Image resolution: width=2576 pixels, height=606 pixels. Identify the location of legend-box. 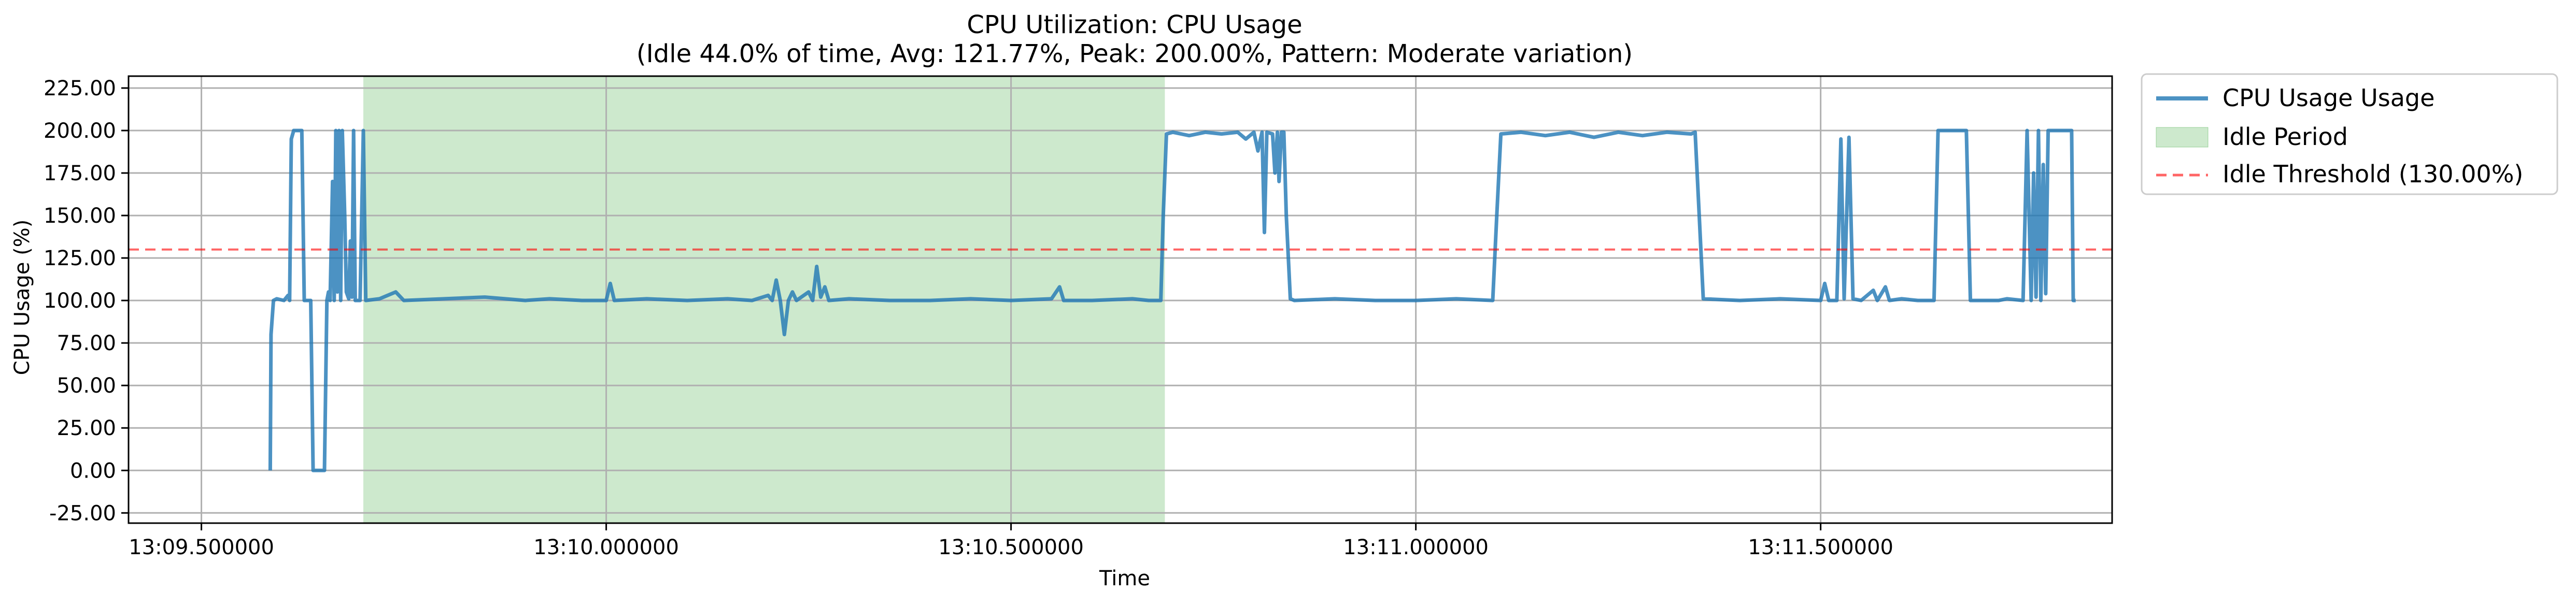
(2349, 134).